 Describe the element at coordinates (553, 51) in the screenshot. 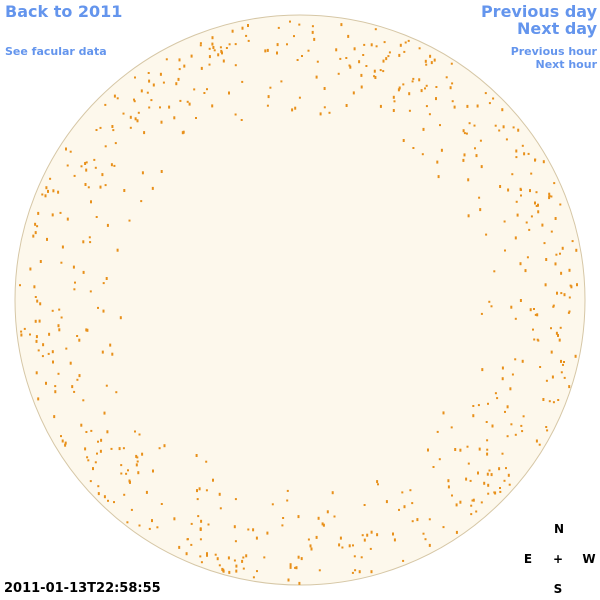

I see `previous-hour-link: Previous hour` at that location.